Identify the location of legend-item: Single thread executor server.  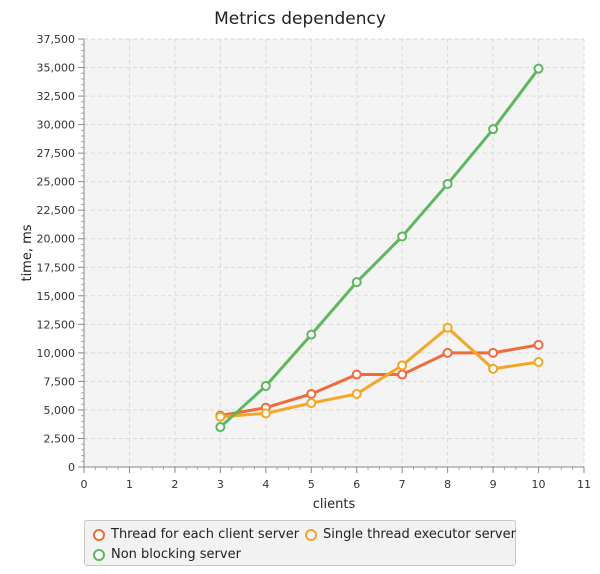
(410, 534).